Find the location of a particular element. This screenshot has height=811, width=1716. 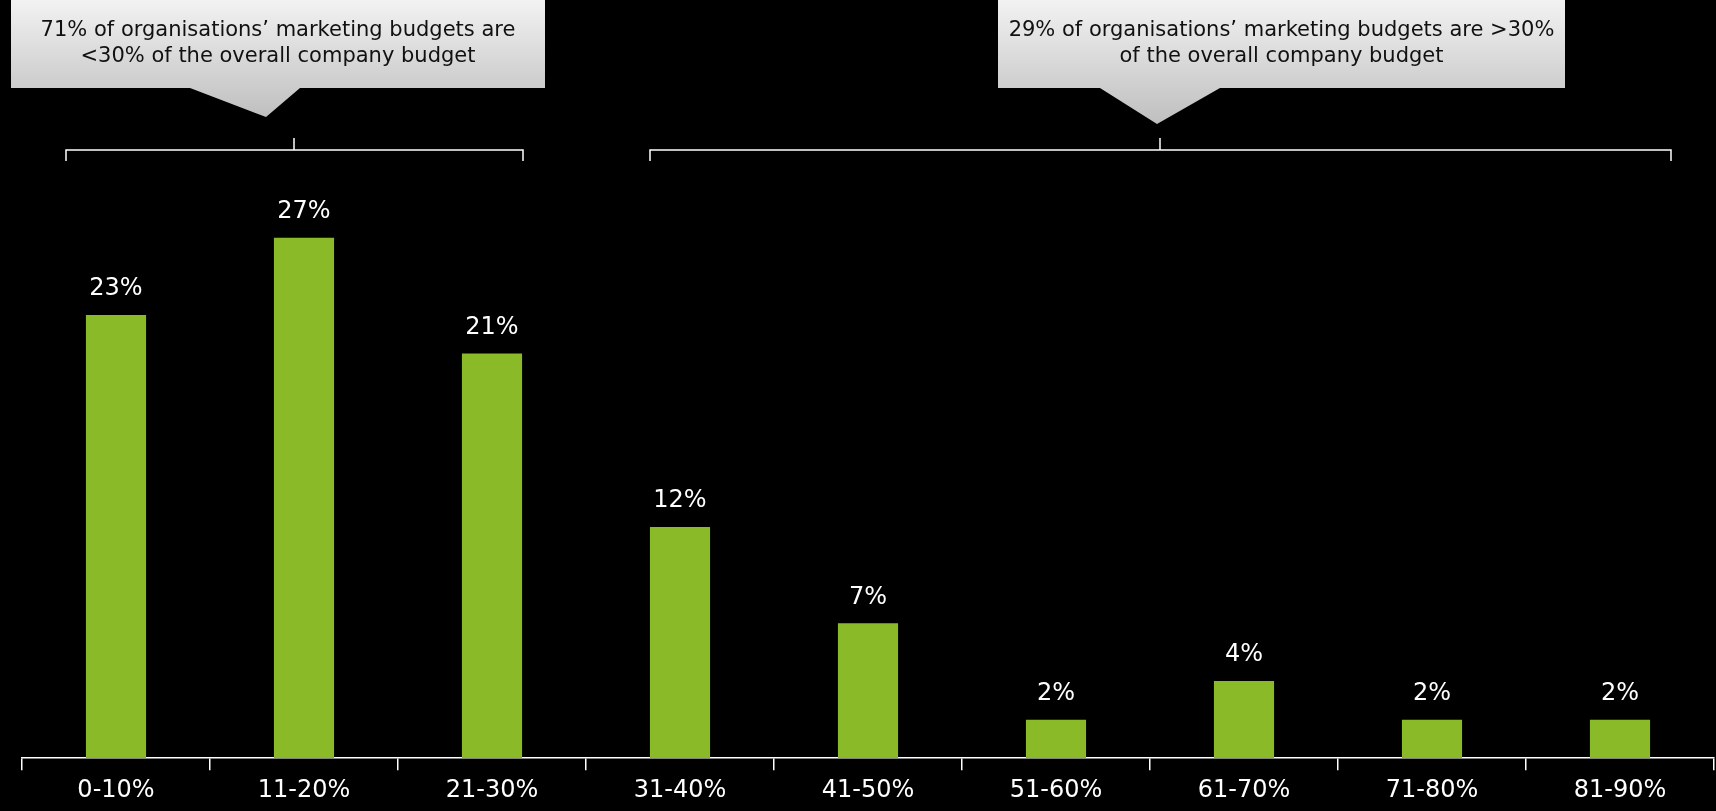

x-tick-label: 31-40% is located at coordinates (680, 788).